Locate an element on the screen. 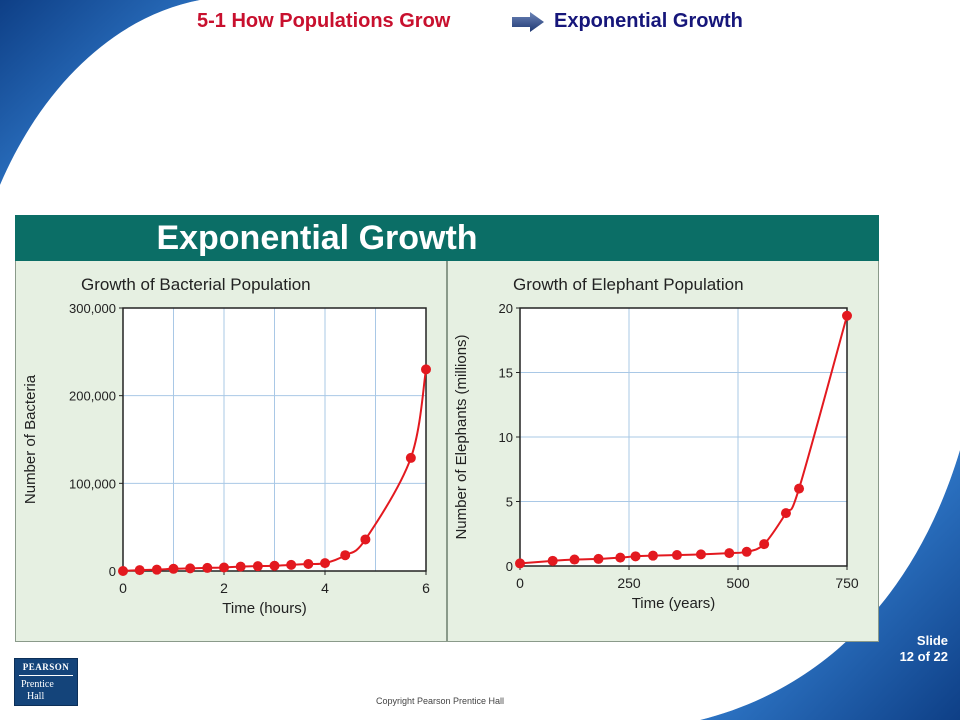  right-arrow-icon is located at coordinates (528, 22).